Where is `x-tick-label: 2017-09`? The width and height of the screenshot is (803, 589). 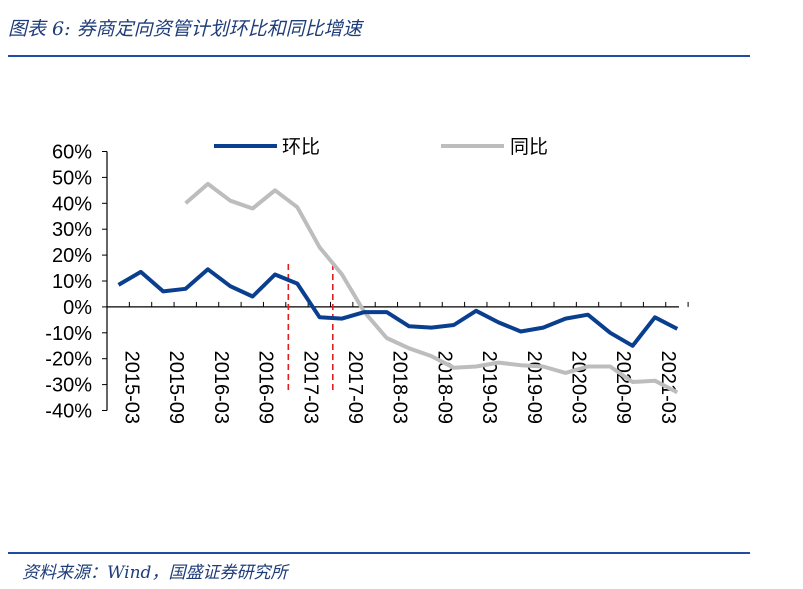 x-tick-label: 2017-09 is located at coordinates (355, 387).